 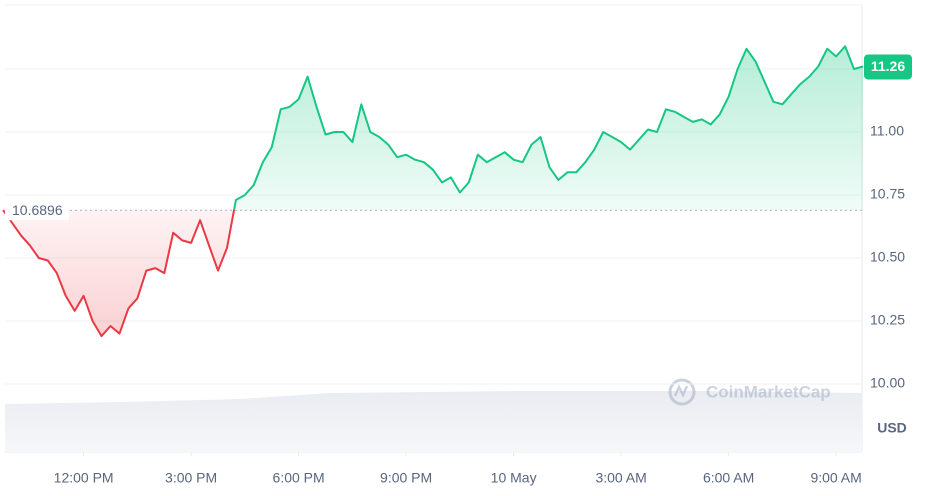 I want to click on watermark-logo, so click(x=682, y=392).